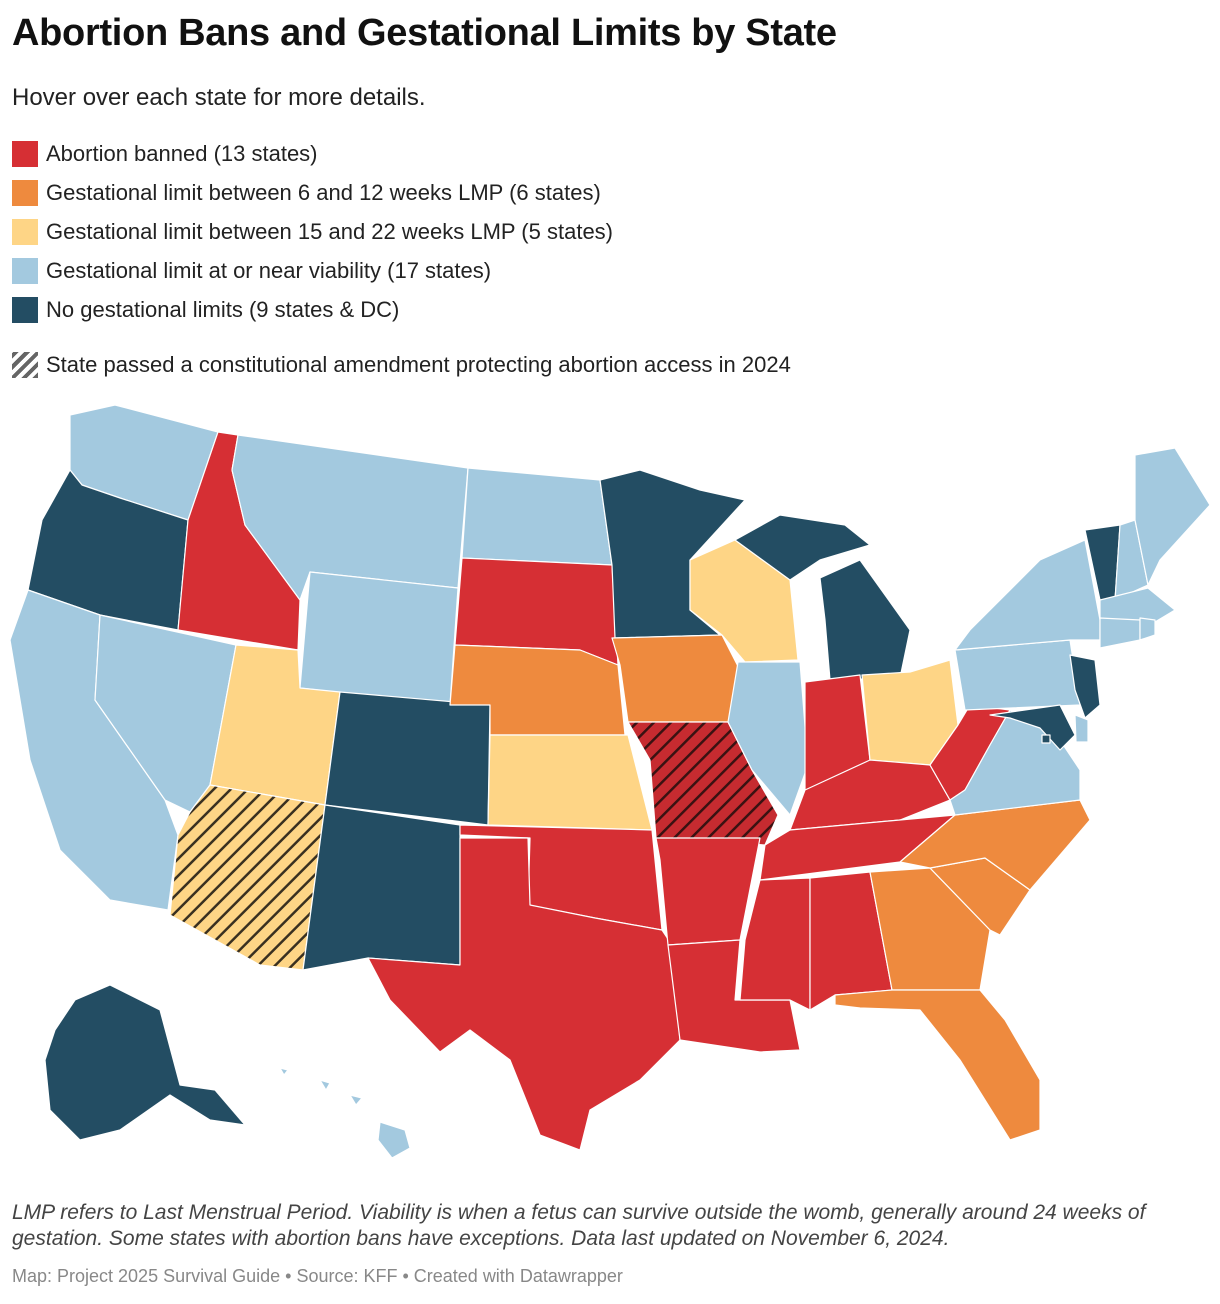  What do you see at coordinates (1081, 728) in the screenshot?
I see `state-de` at bounding box center [1081, 728].